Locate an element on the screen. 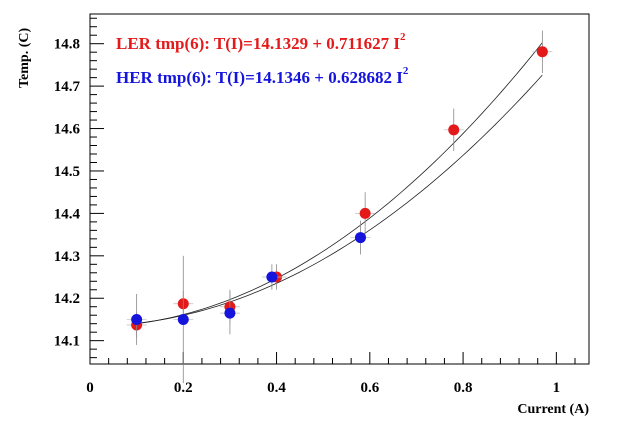  y-axis: 14.1 14.2 14.3 14.4 14.5 14.6 14.7 14.8 is located at coordinates (79, 188).